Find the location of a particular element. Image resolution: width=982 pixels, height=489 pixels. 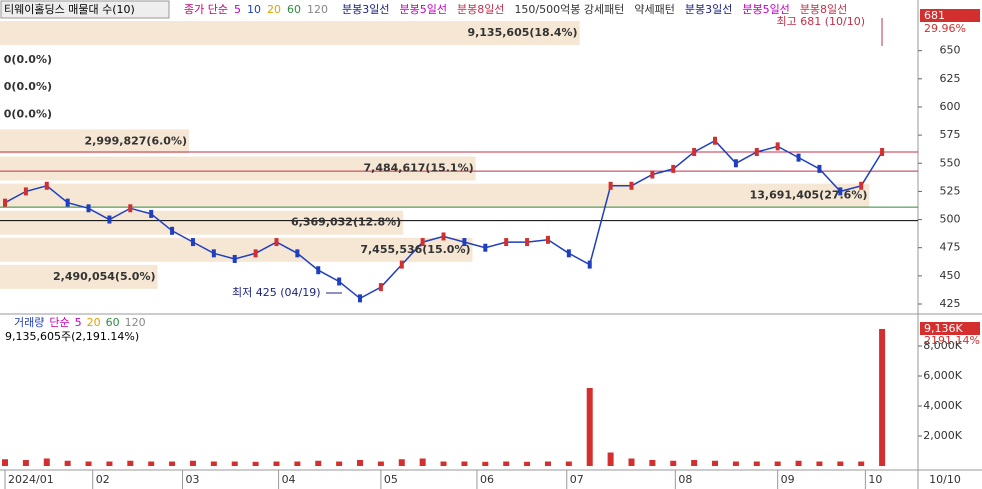

y-tick-label: 650 is located at coordinates (950, 50).